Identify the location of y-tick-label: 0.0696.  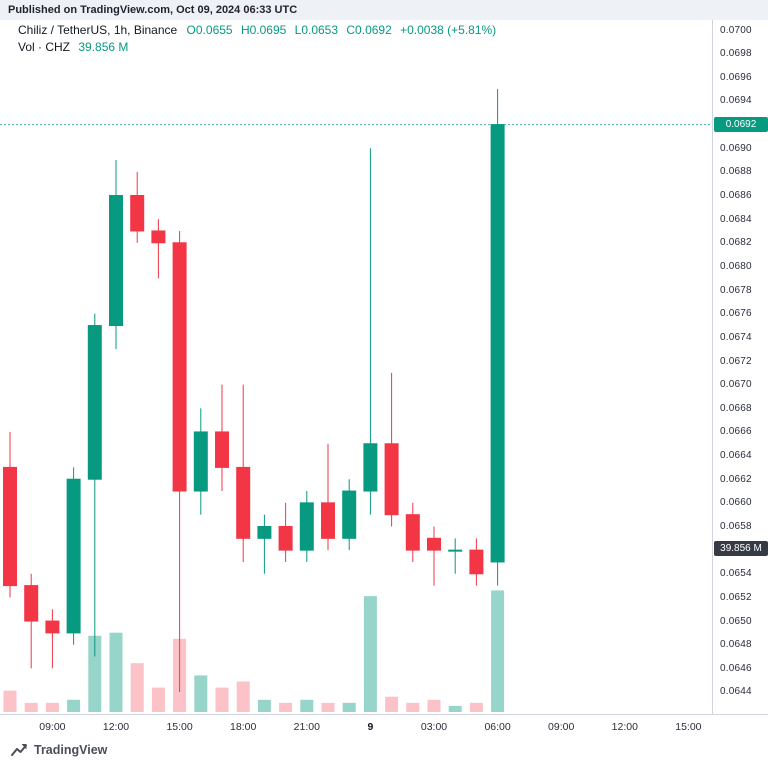
(736, 77).